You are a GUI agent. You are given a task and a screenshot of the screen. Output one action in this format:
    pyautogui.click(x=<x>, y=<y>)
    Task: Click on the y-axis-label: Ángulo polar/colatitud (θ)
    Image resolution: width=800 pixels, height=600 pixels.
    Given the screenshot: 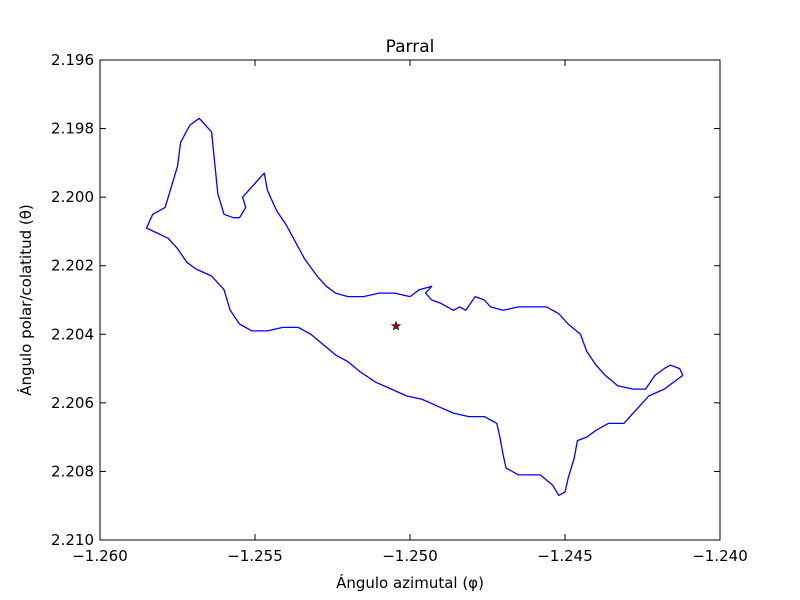 What is the action you would take?
    pyautogui.click(x=25, y=300)
    